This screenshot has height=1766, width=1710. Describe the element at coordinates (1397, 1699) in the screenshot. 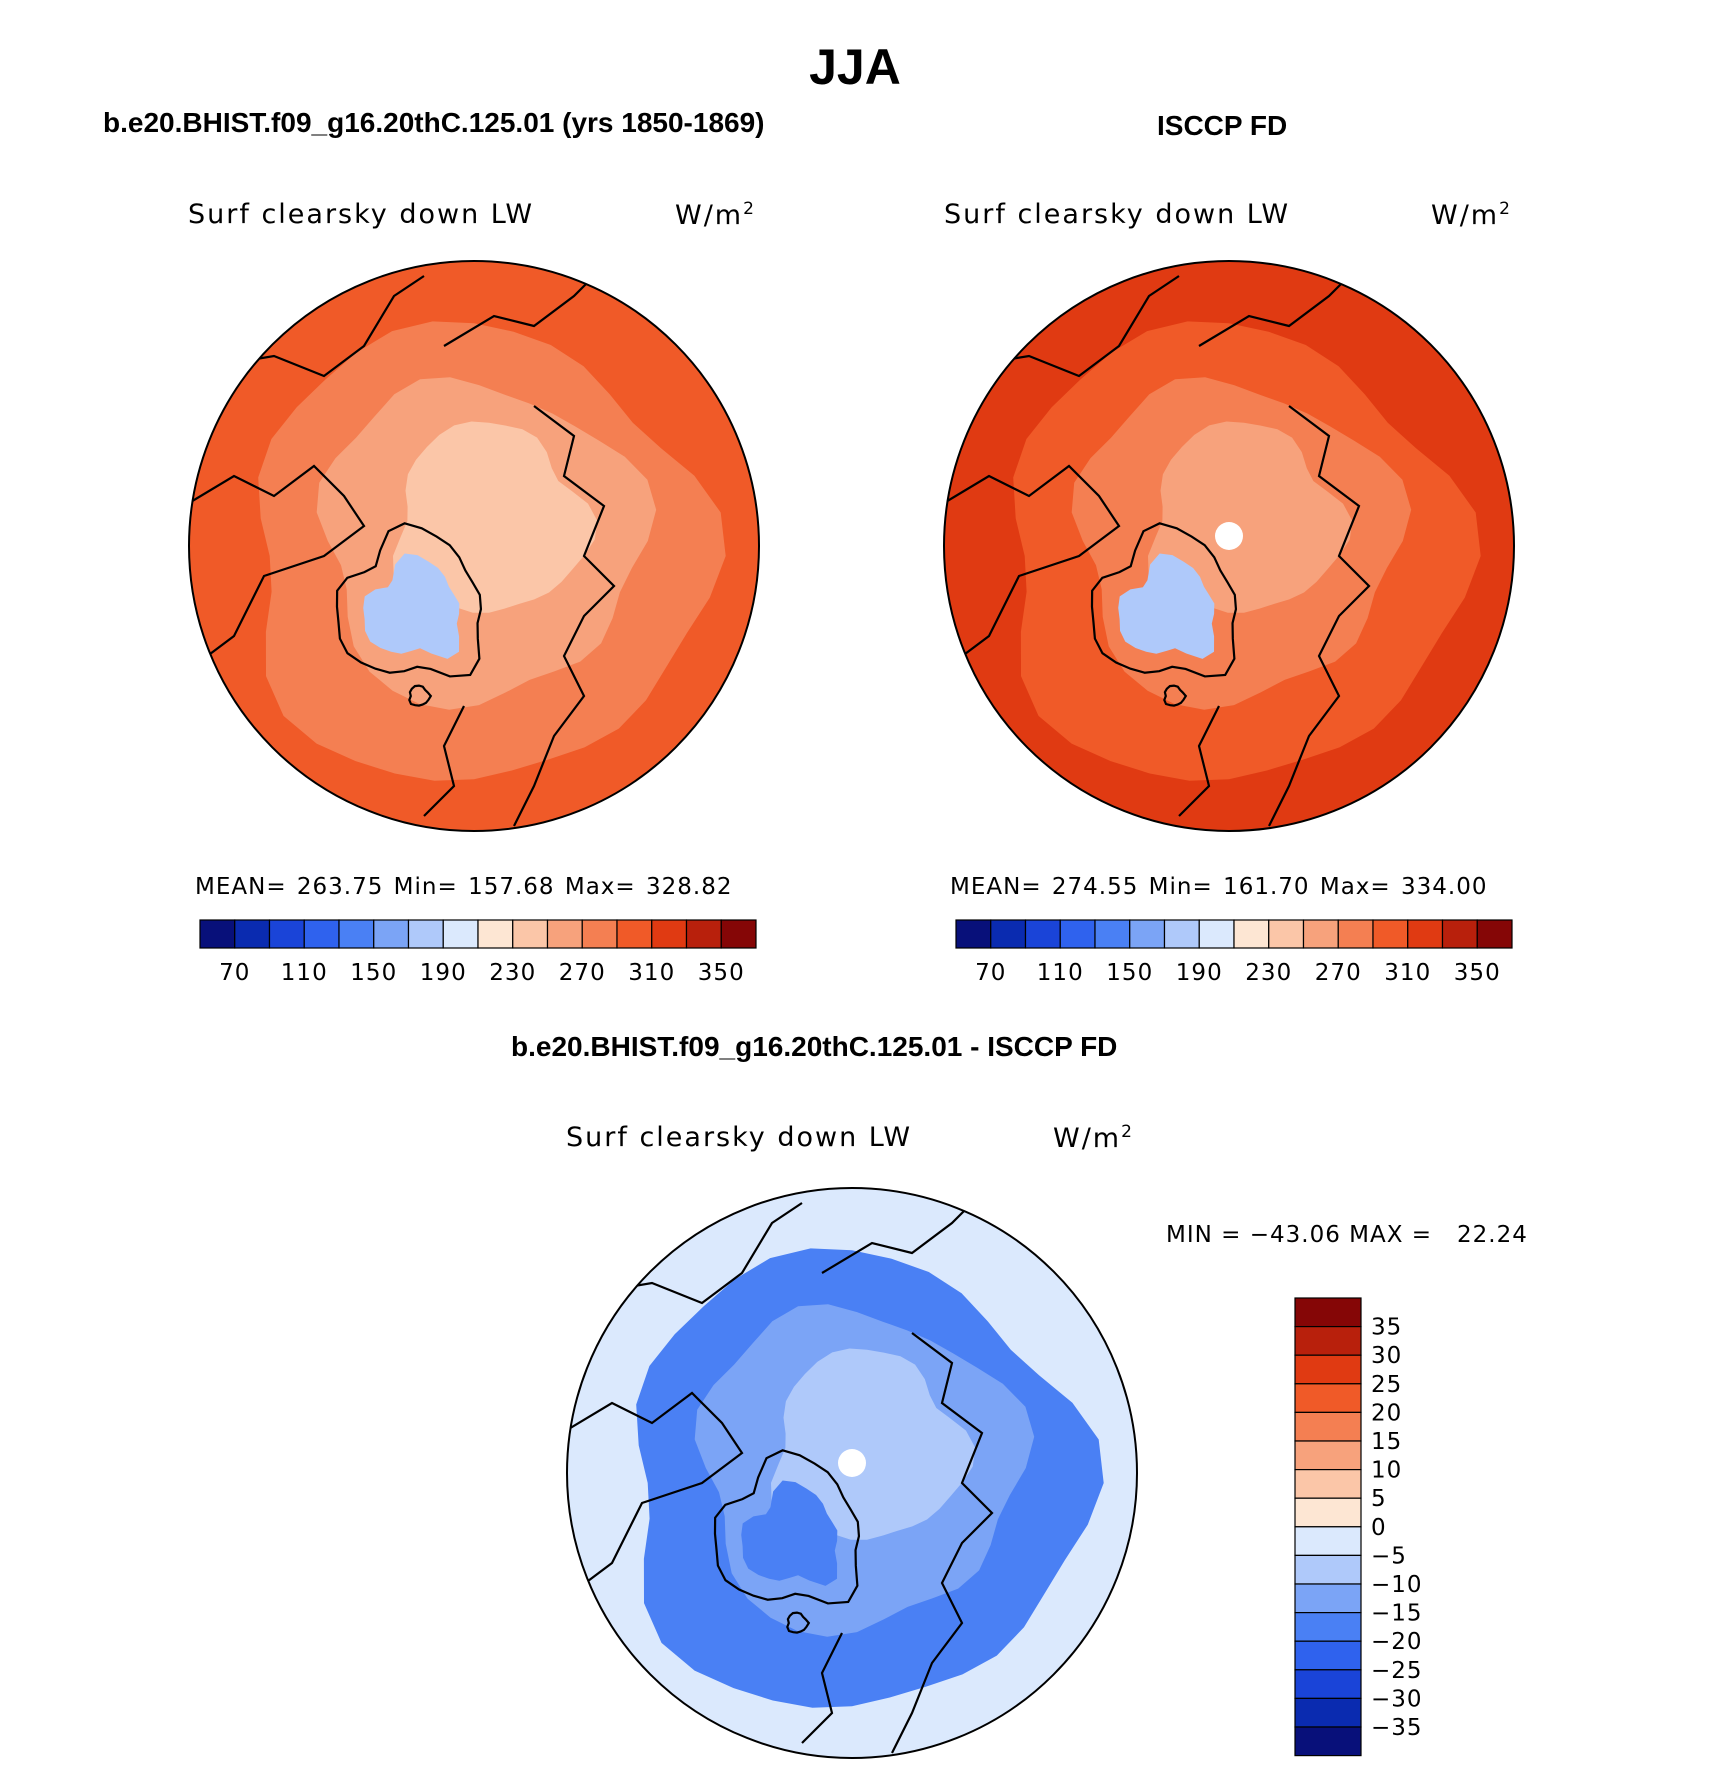

I see `colorbar-tick-label: −30` at that location.